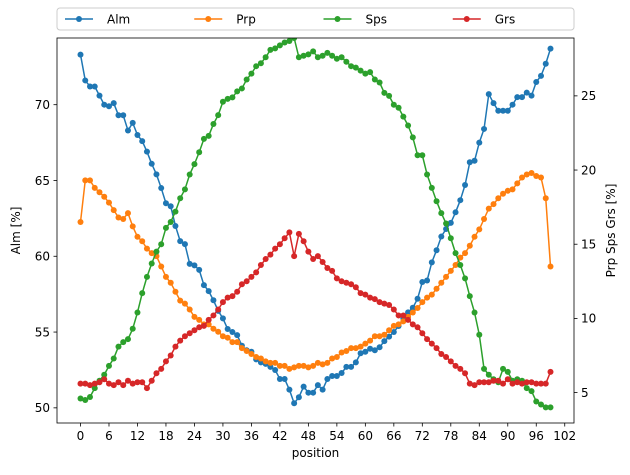 The width and height of the screenshot is (630, 475). What do you see at coordinates (336, 436) in the screenshot?
I see `x-tick-label: 54` at bounding box center [336, 436].